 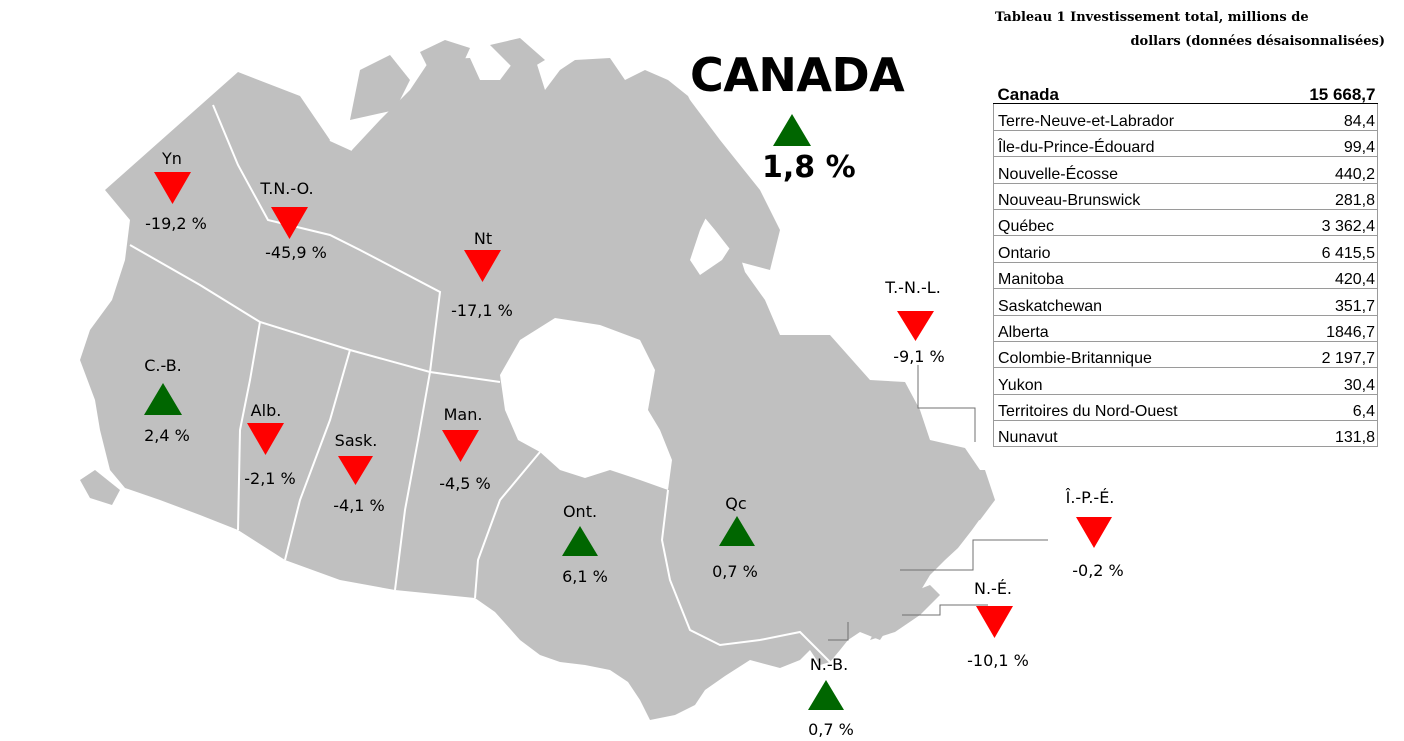 What do you see at coordinates (1132, 91) in the screenshot?
I see `table-header-name: Canada` at bounding box center [1132, 91].